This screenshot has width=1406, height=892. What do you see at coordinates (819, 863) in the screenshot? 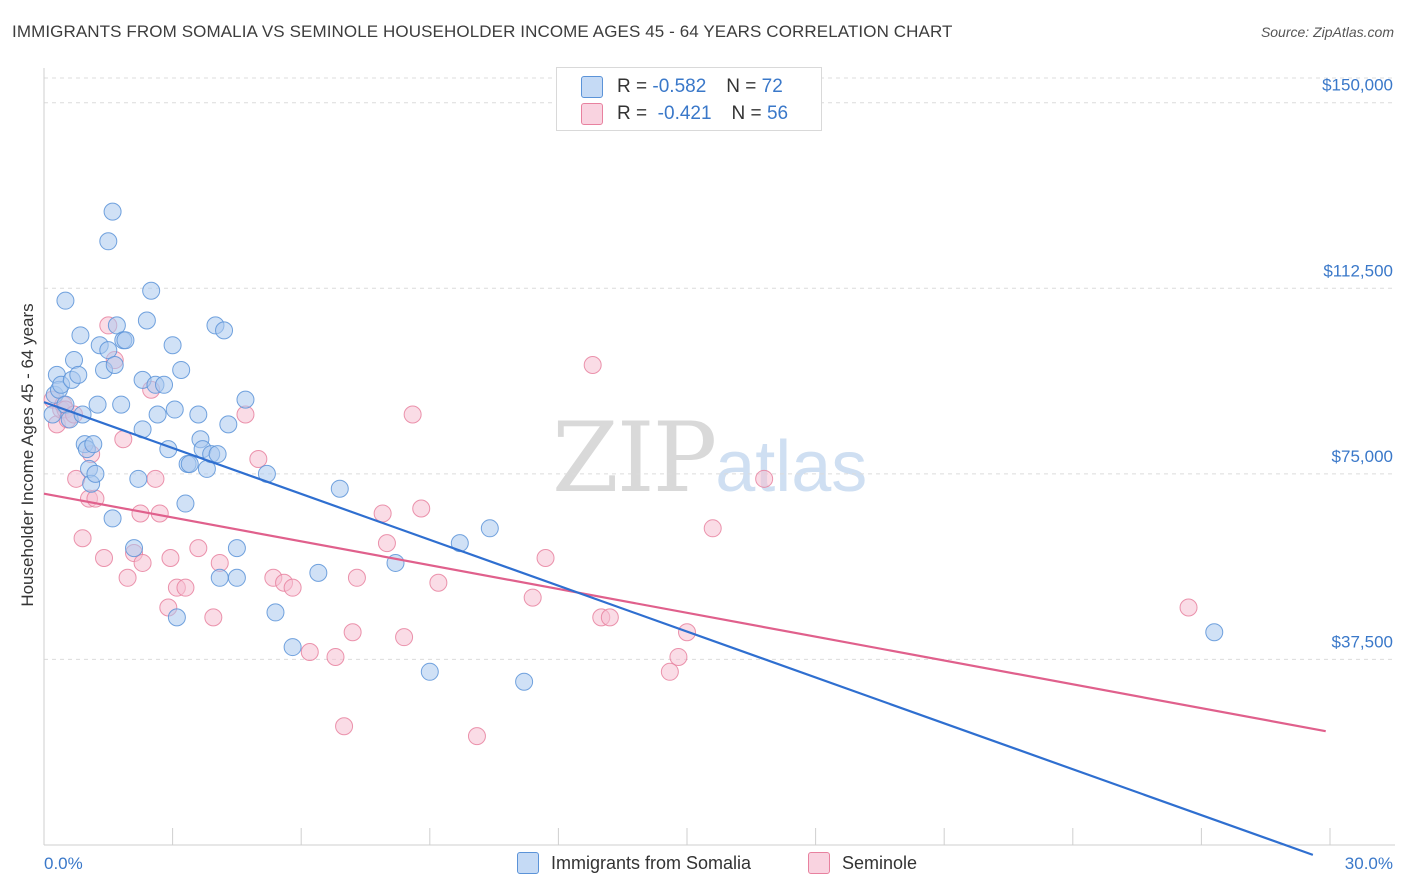
I see `series-swatch-seminole` at bounding box center [819, 863].